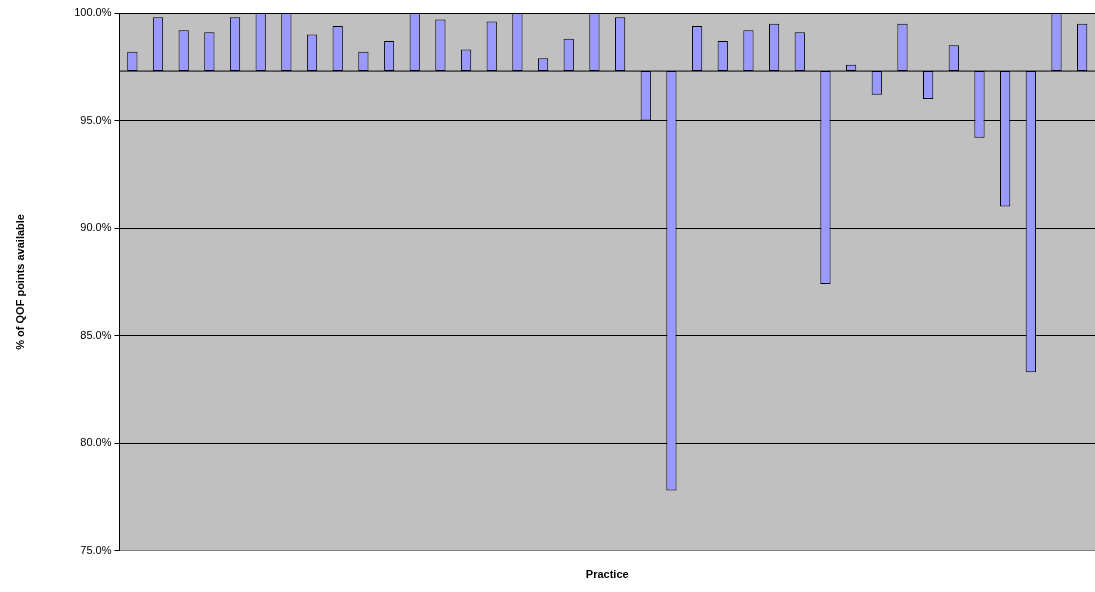  Describe the element at coordinates (96, 119) in the screenshot. I see `y-tick-label: 95.0%` at that location.